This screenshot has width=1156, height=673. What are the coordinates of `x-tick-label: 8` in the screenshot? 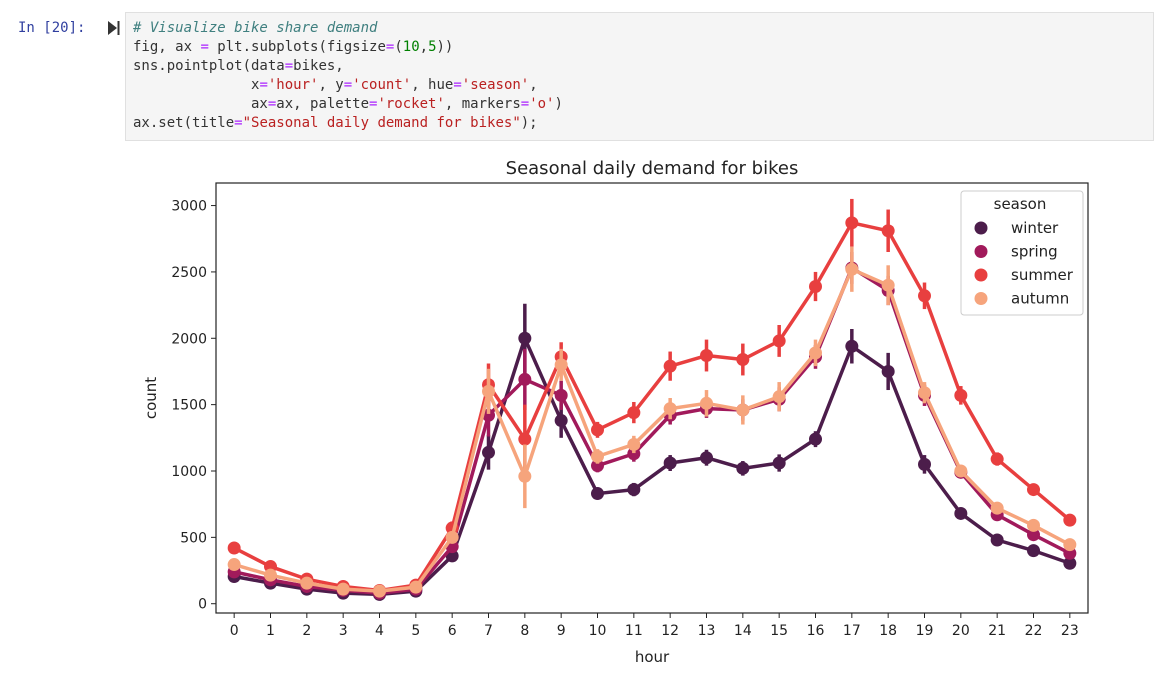 It's located at (524, 631).